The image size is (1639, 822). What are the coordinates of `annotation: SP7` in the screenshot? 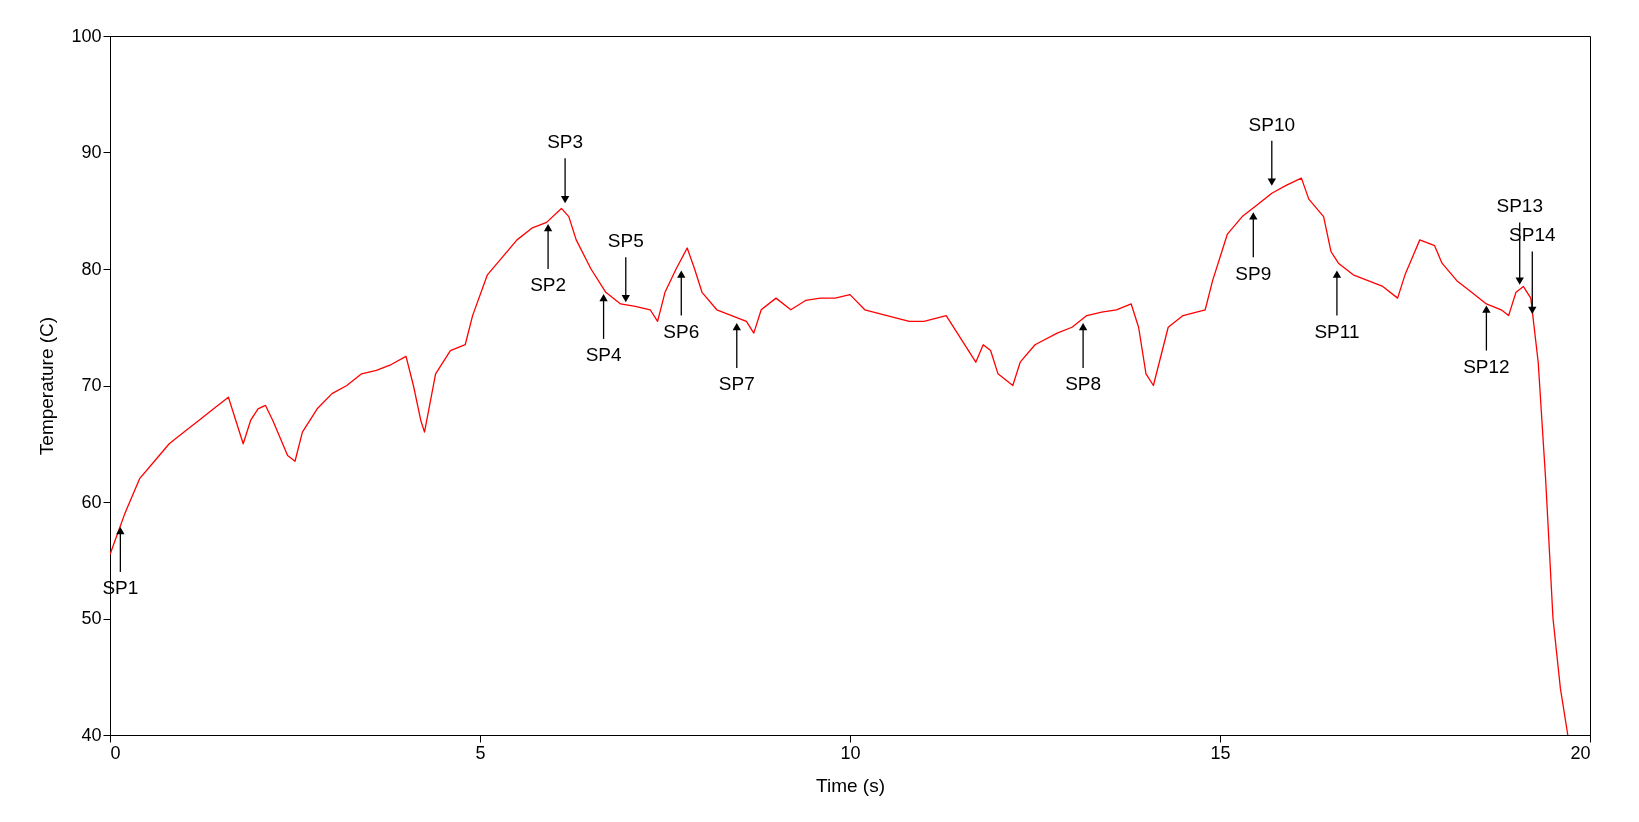 It's located at (736, 384).